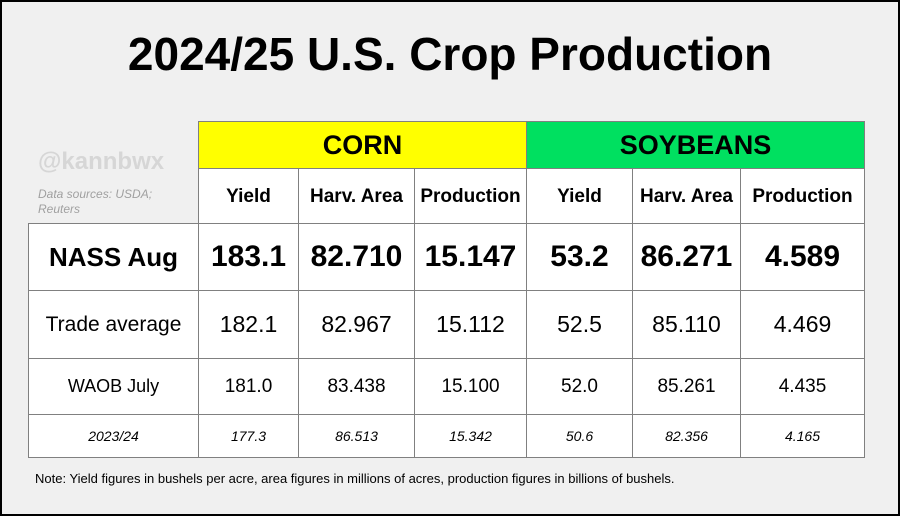 The height and width of the screenshot is (516, 900). I want to click on table-cell: 82.710, so click(356, 257).